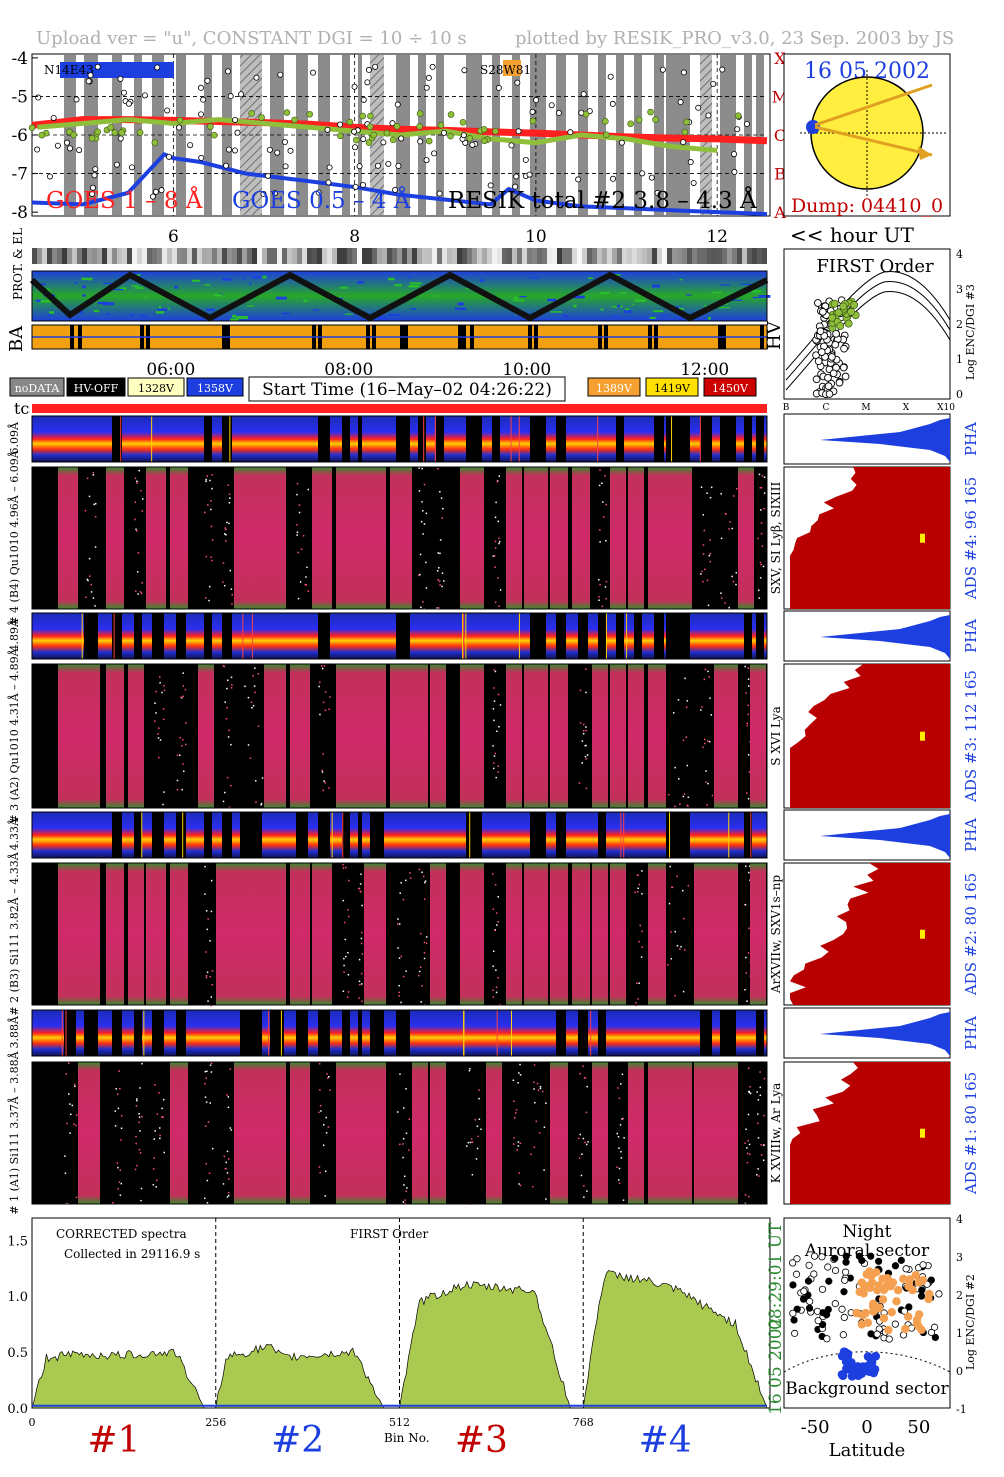 Image resolution: width=1004 pixels, height=1477 pixels. I want to click on pha-channel-label: 4.89Å, so click(14, 634).